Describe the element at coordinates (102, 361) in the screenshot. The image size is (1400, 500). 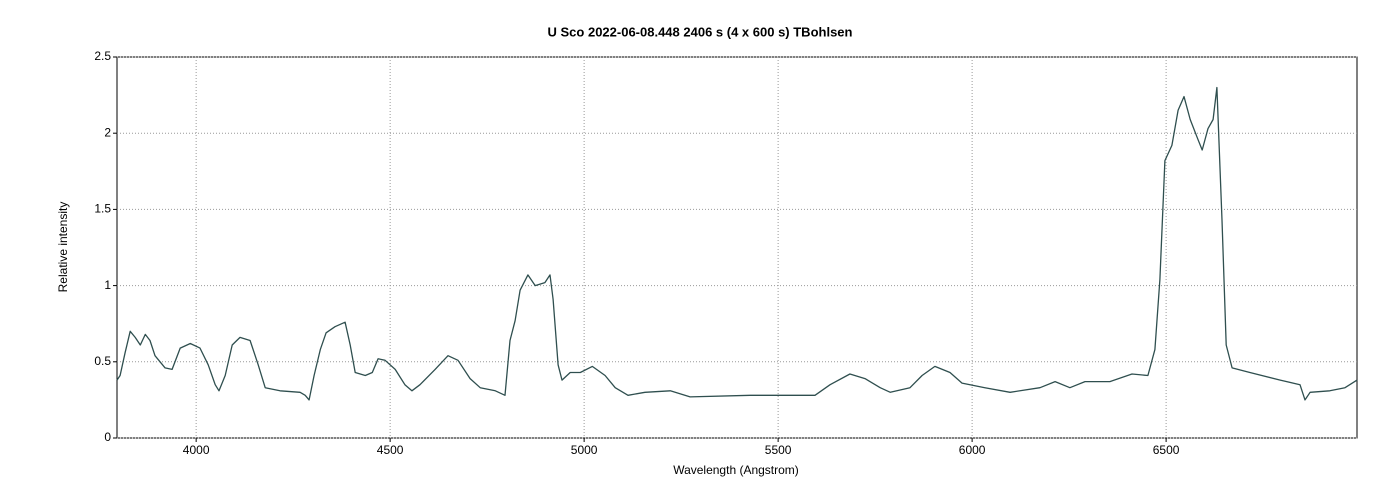
I see `y-tick-label: 0.5` at that location.